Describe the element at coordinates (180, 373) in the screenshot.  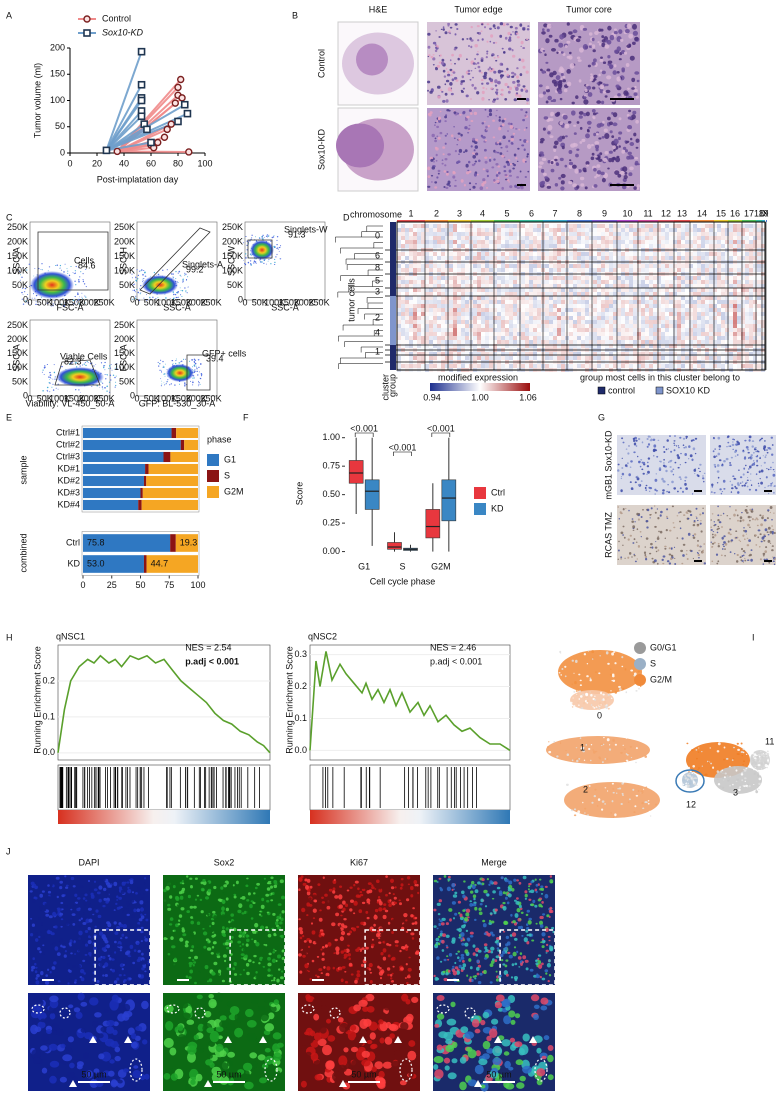
I see `density` at that location.